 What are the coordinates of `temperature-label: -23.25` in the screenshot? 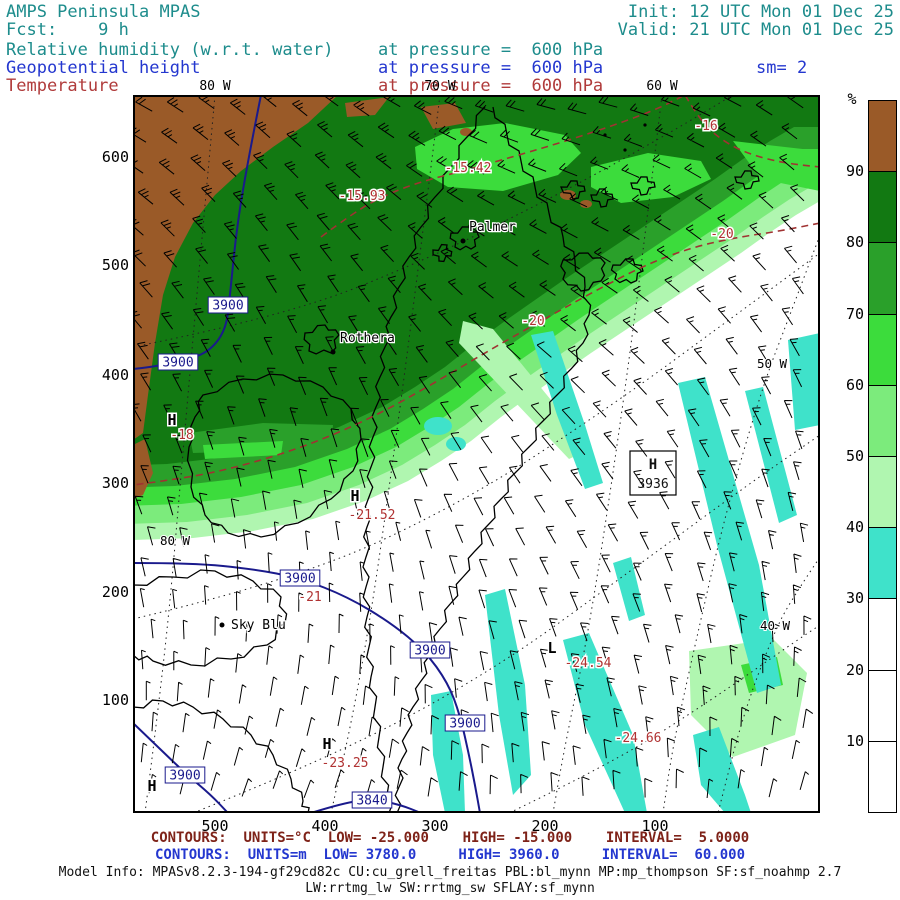 It's located at (345, 763).